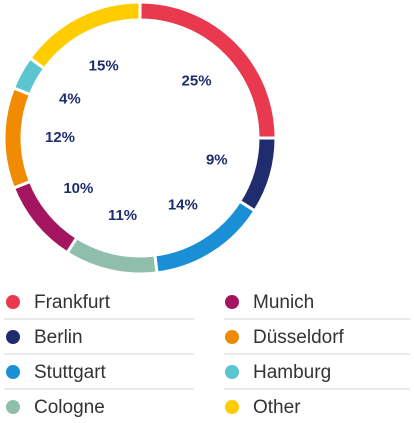 The width and height of the screenshot is (414, 423). Describe the element at coordinates (197, 80) in the screenshot. I see `data-label: 25%` at that location.